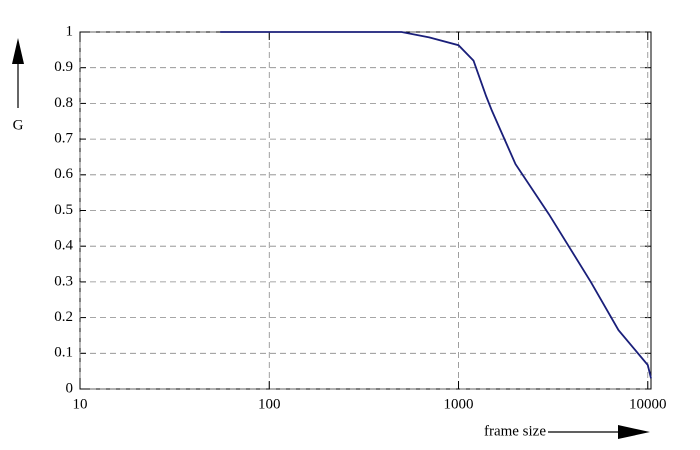 Image resolution: width=700 pixels, height=450 pixels. What do you see at coordinates (63, 353) in the screenshot?
I see `y-tick-label: 0.1` at bounding box center [63, 353].